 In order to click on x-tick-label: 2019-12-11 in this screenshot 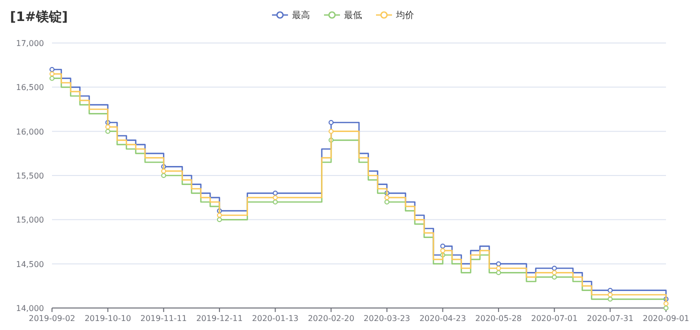, I will do `click(219, 318)`.